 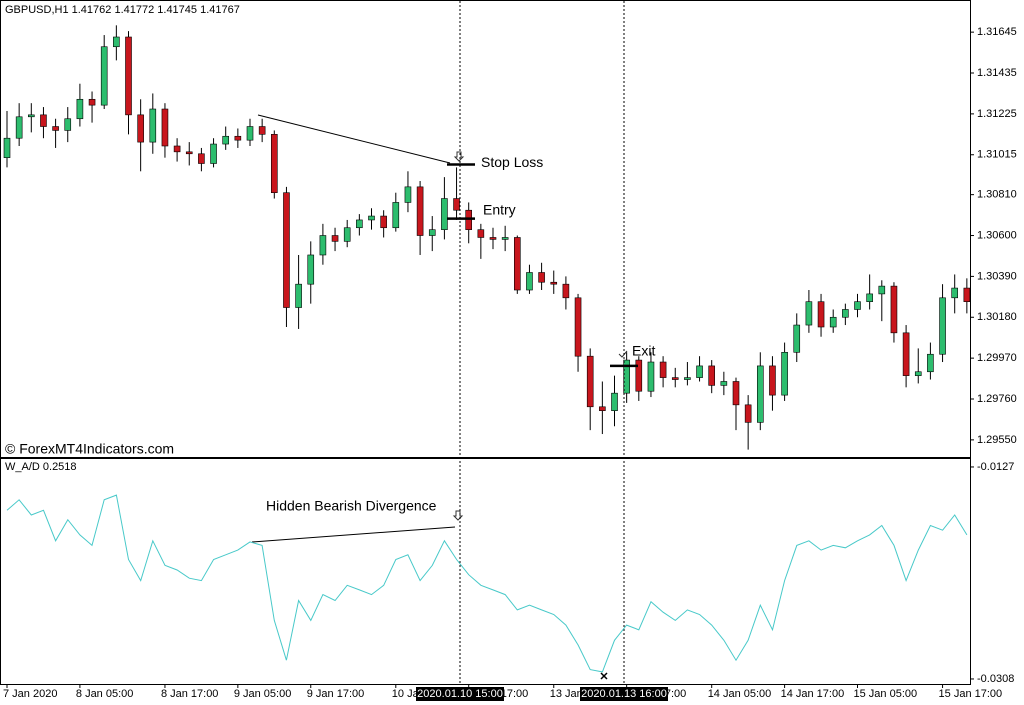 What do you see at coordinates (354, 139) in the screenshot?
I see `divergence-line-price` at bounding box center [354, 139].